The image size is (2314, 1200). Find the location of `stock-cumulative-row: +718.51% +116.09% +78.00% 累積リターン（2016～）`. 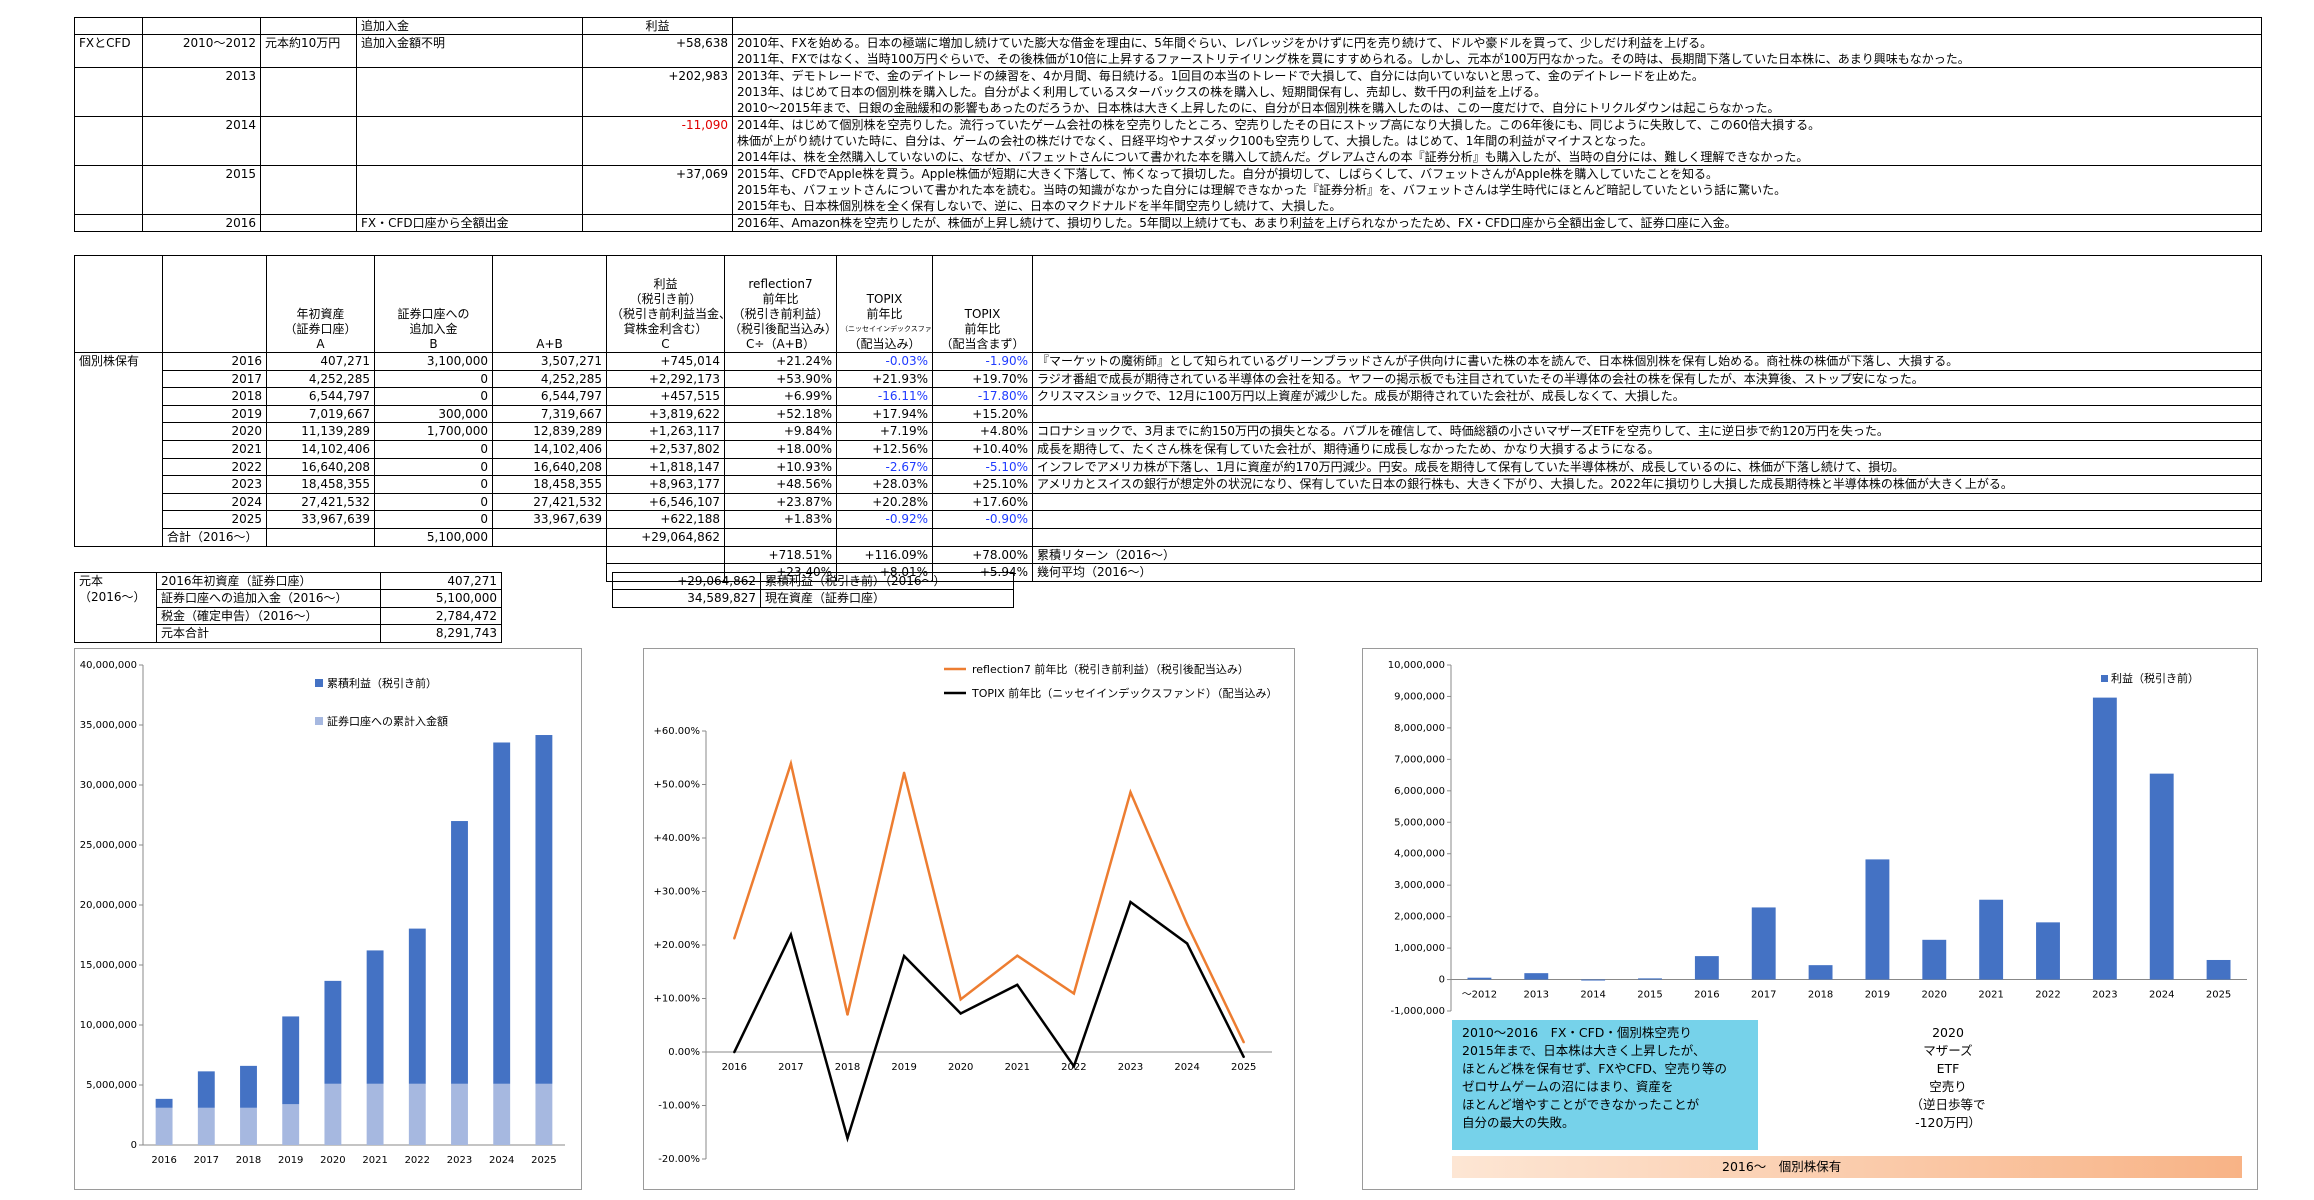

stock-cumulative-row: +718.51% +116.09% +78.00% 累積リターン（2016～） is located at coordinates (1168, 555).